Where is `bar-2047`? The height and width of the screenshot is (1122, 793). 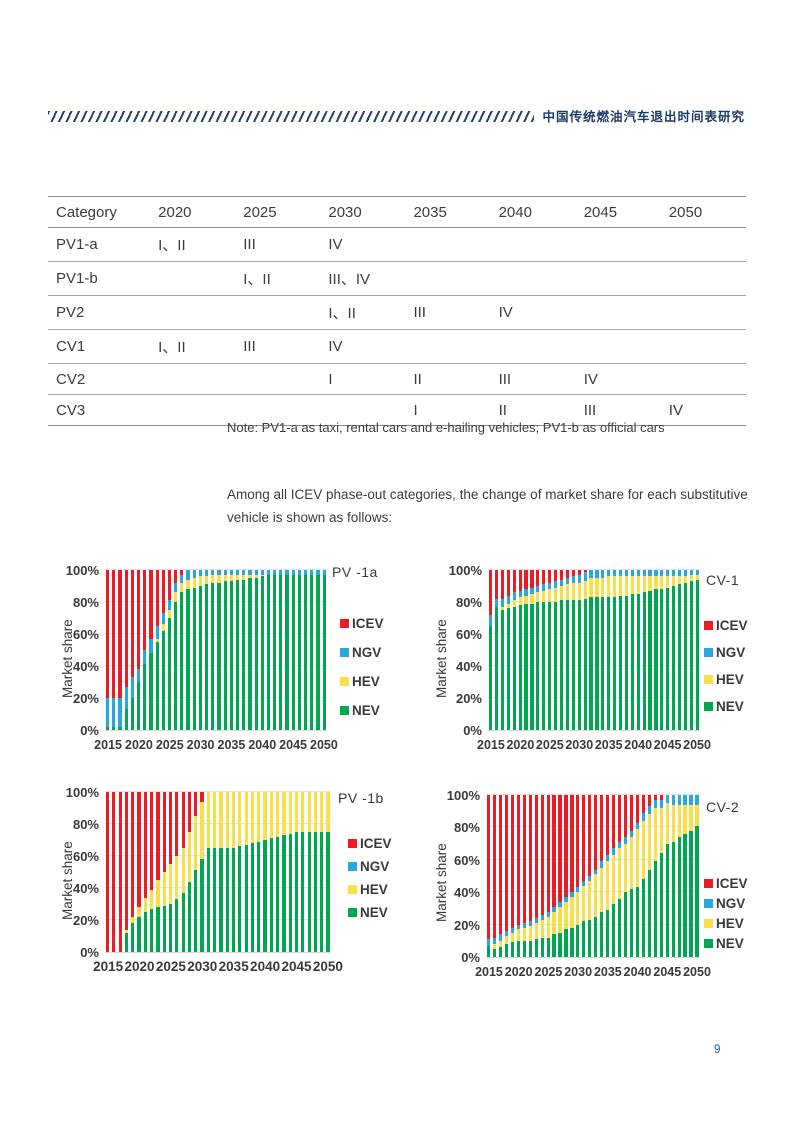
bar-2047 is located at coordinates (306, 650).